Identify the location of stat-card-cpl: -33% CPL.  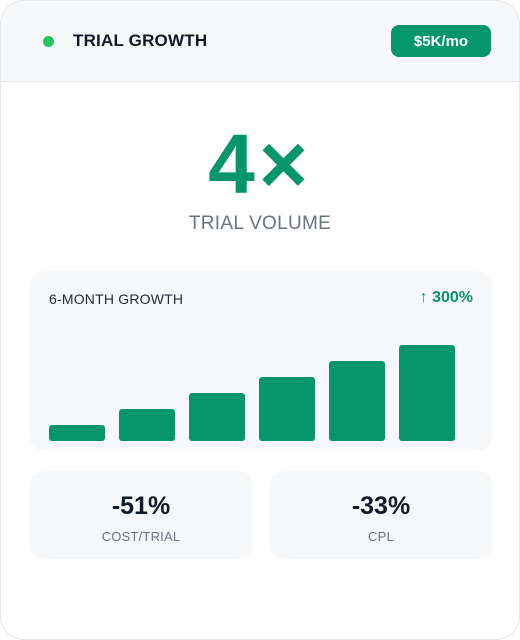
(381, 515).